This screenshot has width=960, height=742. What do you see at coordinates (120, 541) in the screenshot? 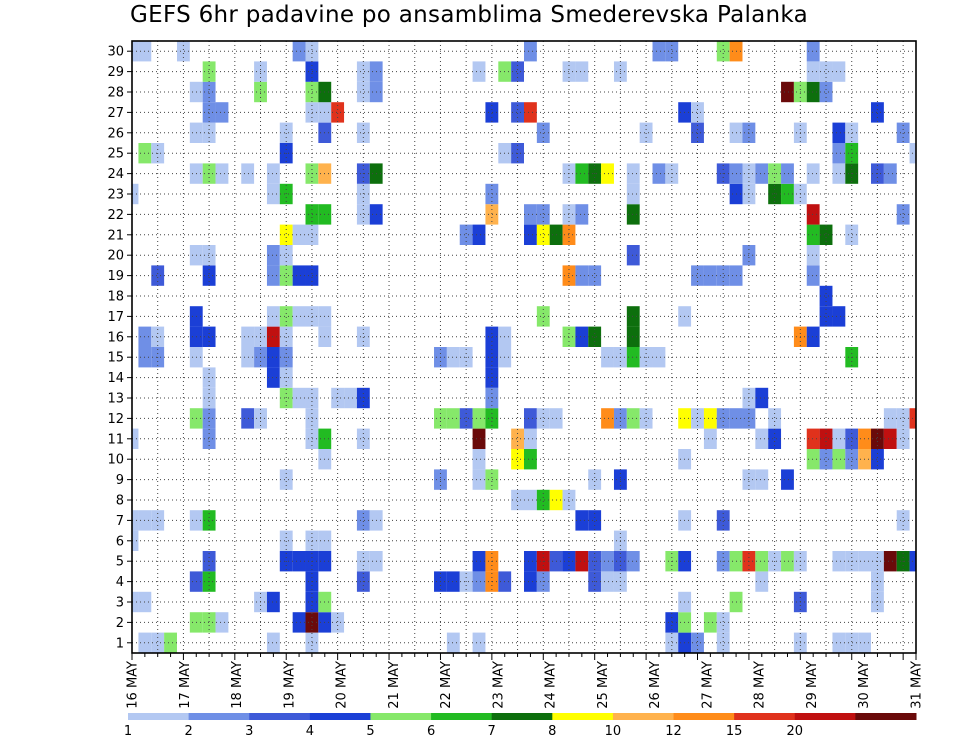
I see `y-tick-label: 6` at bounding box center [120, 541].